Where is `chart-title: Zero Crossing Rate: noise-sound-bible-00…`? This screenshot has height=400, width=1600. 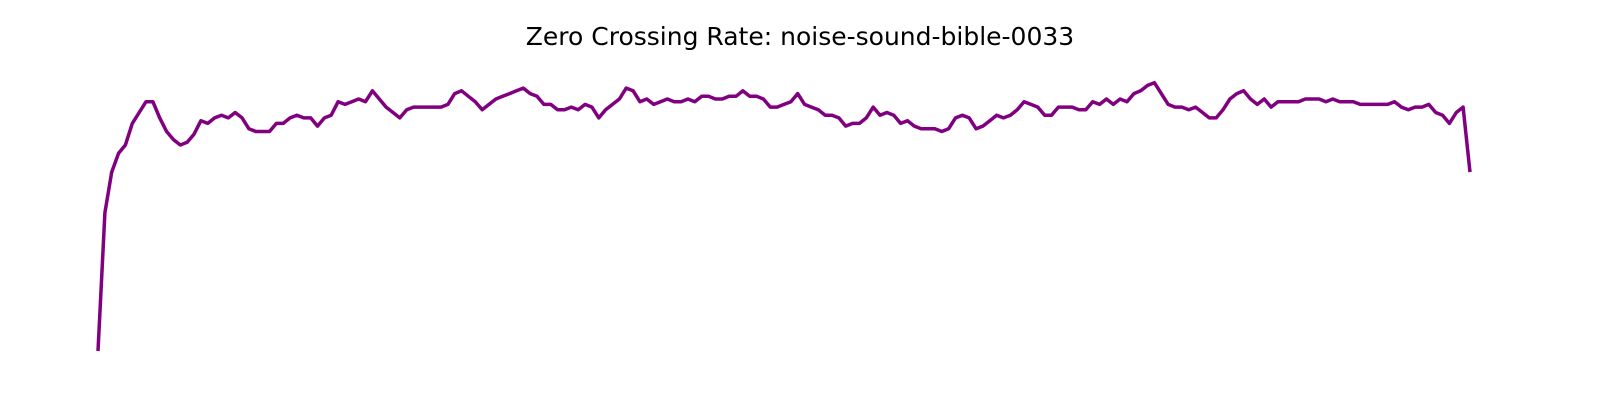 chart-title: Zero Crossing Rate: noise-sound-bible-00… is located at coordinates (800, 36).